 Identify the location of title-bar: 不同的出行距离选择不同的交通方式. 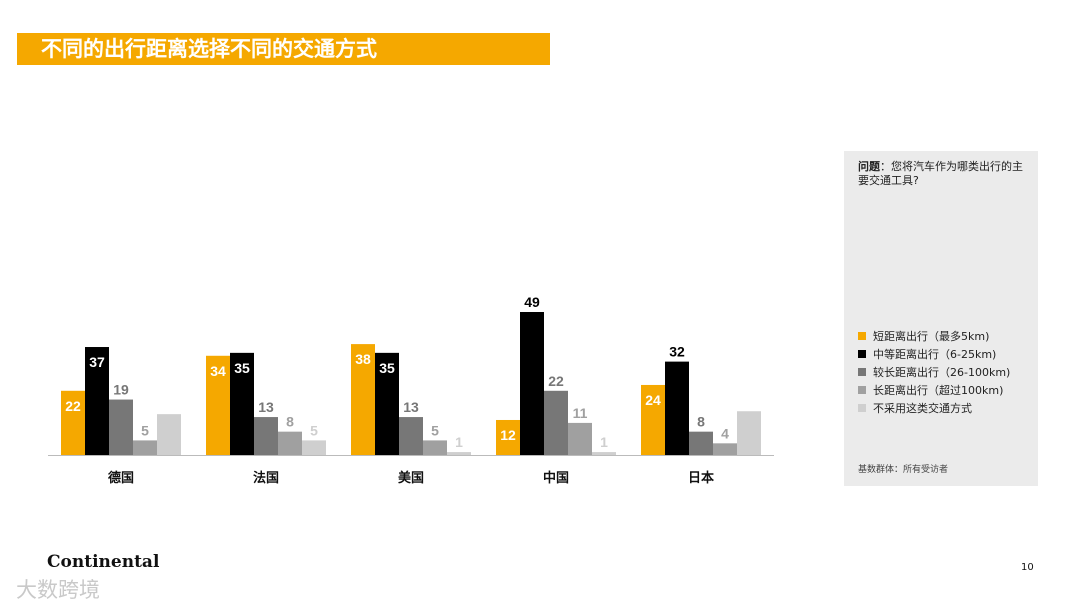
(283, 49).